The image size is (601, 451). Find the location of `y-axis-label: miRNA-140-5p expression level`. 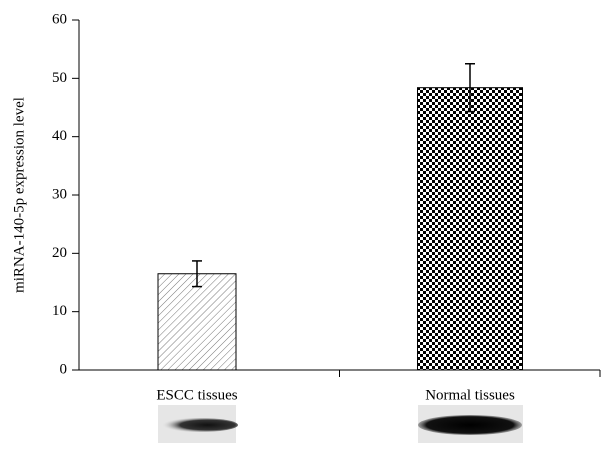

y-axis-label: miRNA-140-5p expression level is located at coordinates (19, 195).